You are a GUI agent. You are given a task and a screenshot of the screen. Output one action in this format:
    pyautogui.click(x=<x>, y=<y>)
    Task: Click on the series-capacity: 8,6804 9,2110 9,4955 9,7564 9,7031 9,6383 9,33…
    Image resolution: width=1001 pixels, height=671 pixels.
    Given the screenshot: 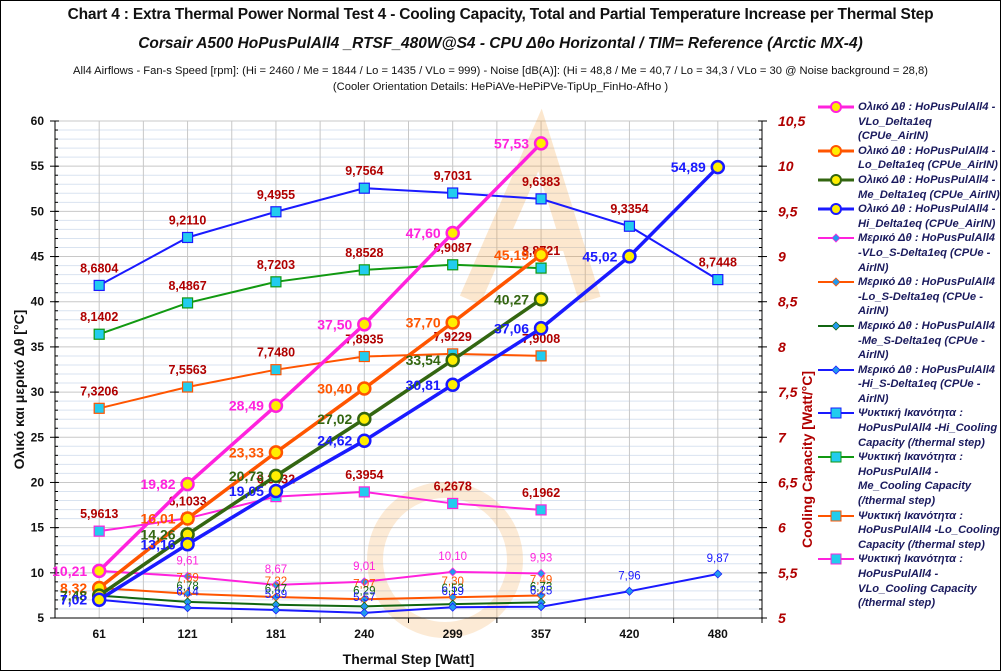 What is the action you would take?
    pyautogui.click(x=408, y=228)
    